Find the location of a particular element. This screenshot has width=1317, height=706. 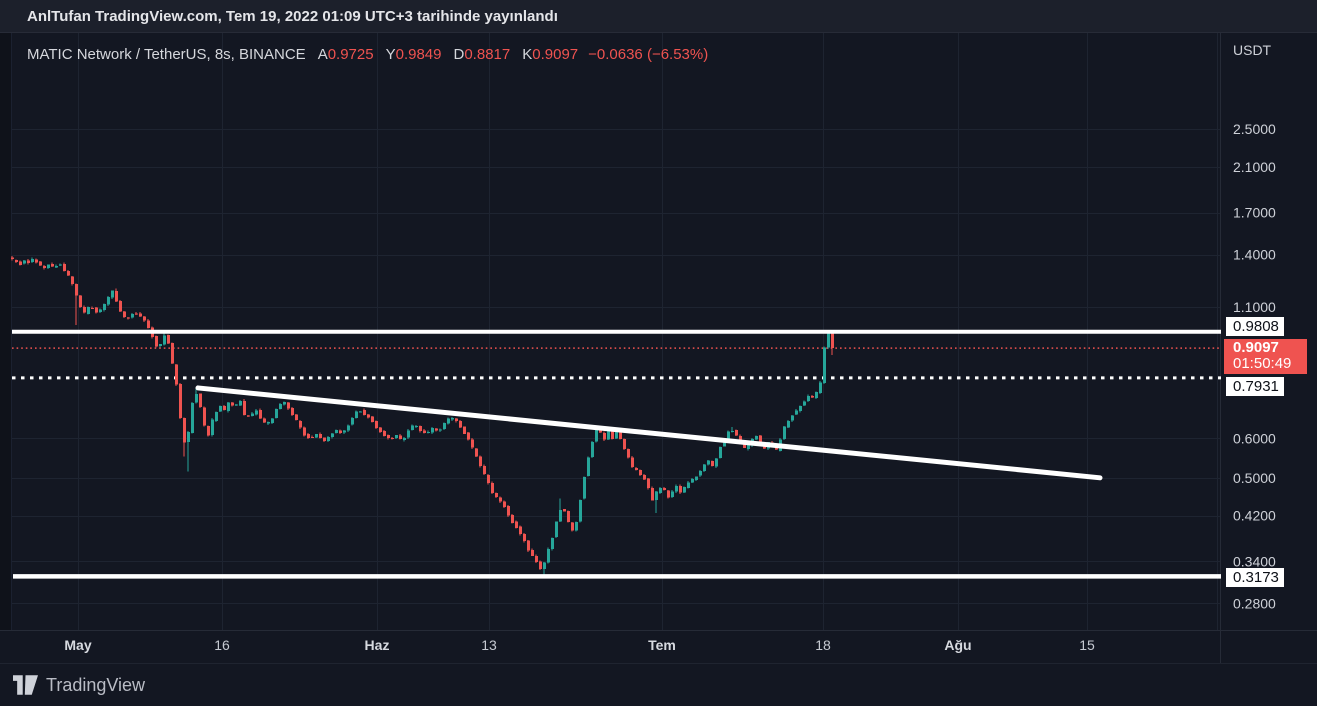

time-tick-label: Haz is located at coordinates (377, 645).